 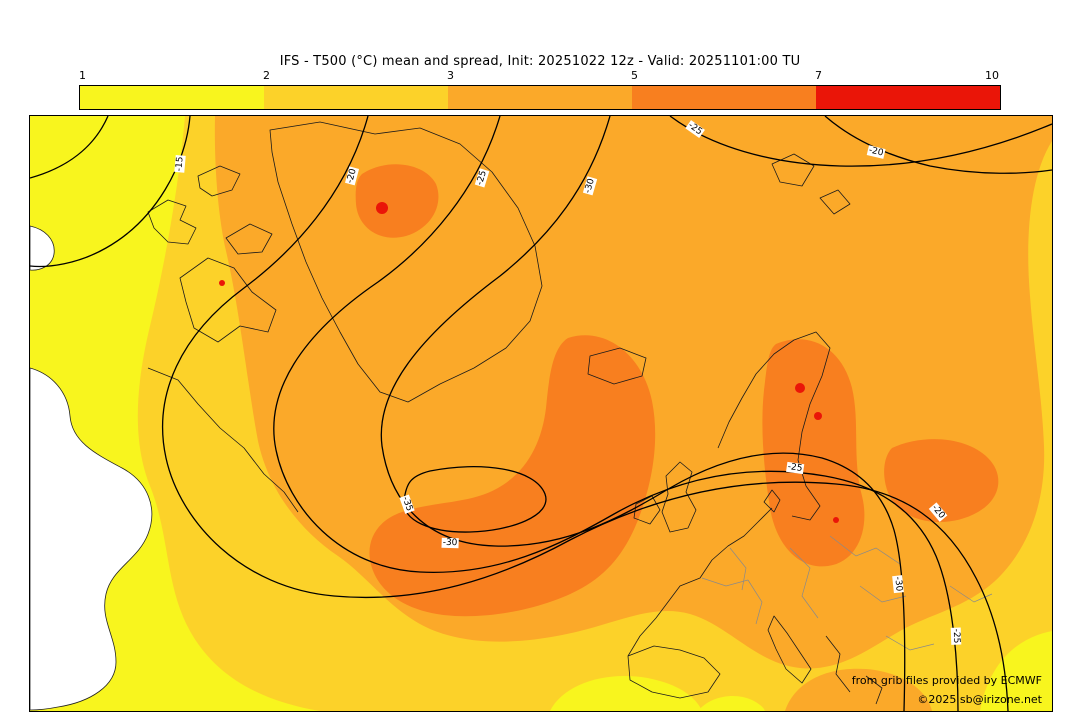 I want to click on coast-britain, so click(x=679, y=497).